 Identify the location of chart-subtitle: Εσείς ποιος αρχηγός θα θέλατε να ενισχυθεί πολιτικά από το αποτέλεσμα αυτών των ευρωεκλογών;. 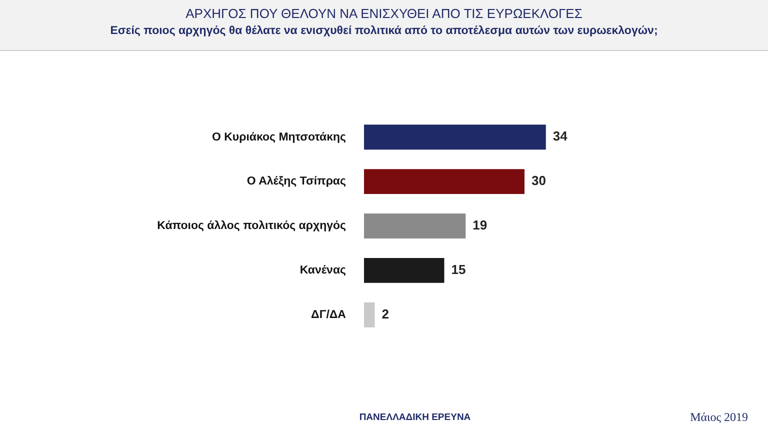
(384, 31).